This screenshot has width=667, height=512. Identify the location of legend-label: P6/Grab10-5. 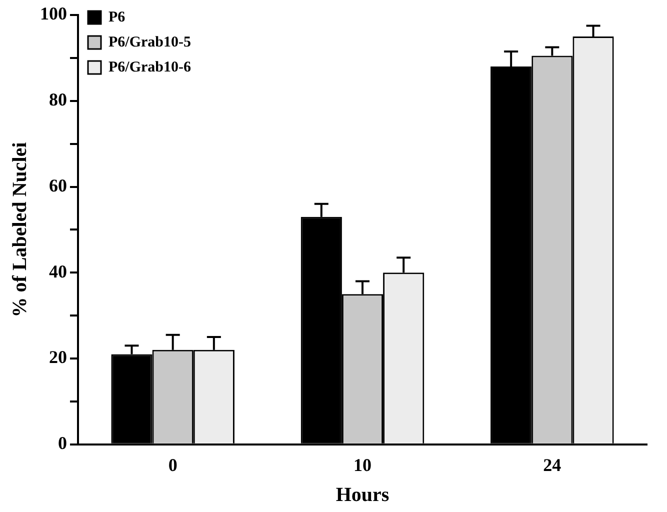
(149, 42).